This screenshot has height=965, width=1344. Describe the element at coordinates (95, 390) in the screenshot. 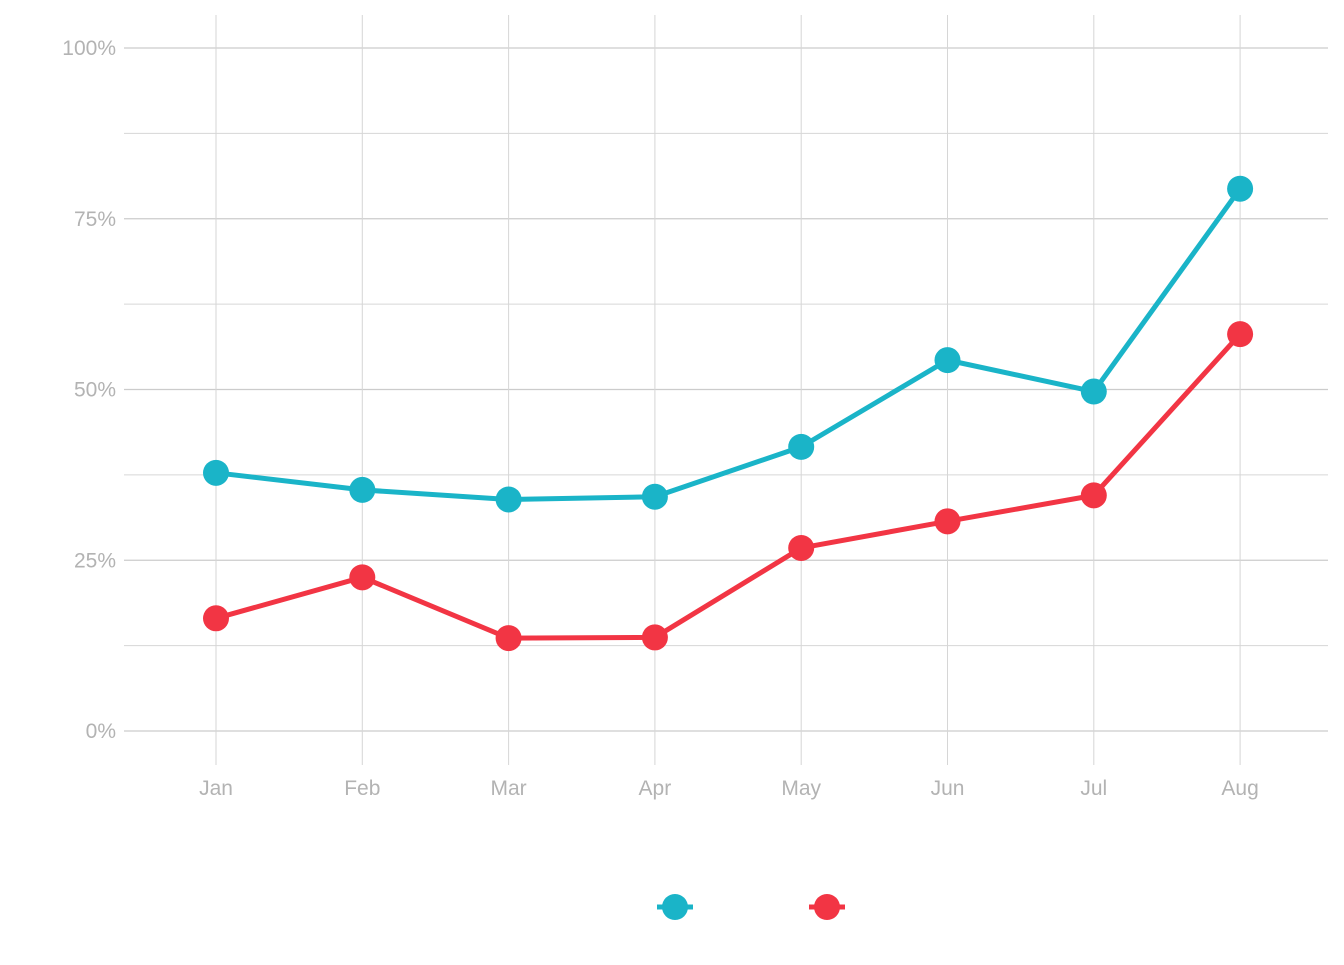

I see `y-tick-label: 50%` at that location.